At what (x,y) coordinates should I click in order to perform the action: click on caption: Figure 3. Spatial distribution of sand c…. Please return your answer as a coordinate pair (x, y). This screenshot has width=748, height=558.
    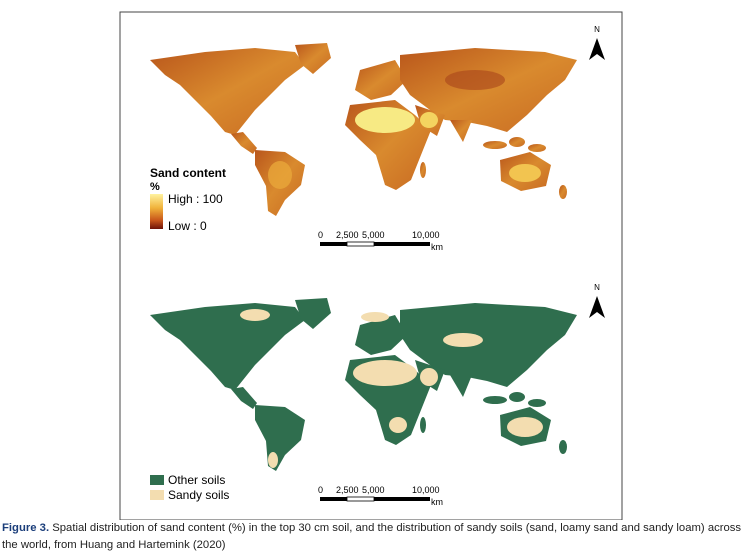
    Looking at the image, I should click on (374, 537).